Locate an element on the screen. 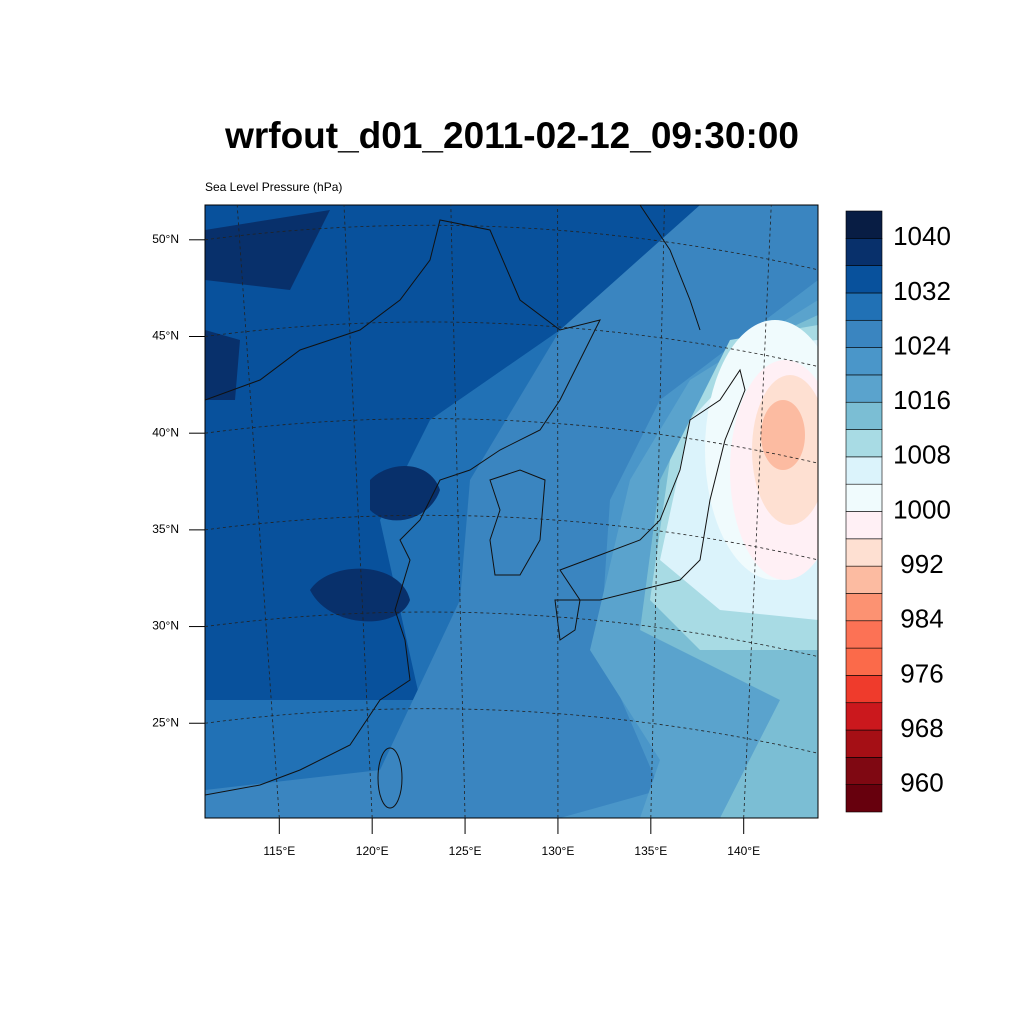  colorbar-label: 1032 is located at coordinates (922, 291).